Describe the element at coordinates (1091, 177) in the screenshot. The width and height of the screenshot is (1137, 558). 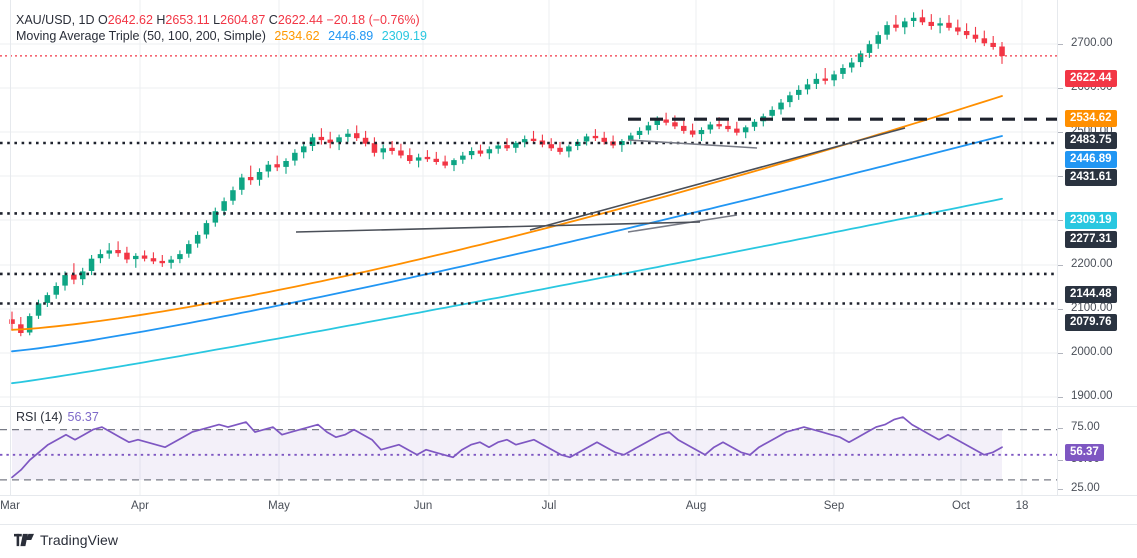
I see `price-axis-value-tag: 2431.61` at that location.